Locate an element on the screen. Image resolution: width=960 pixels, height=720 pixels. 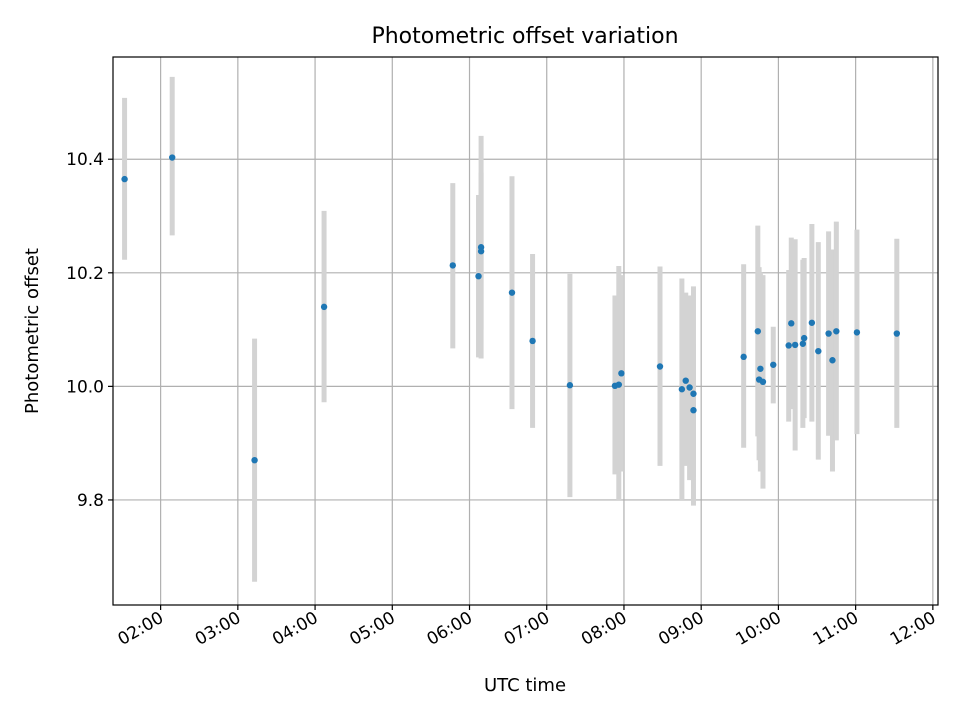
y-axis-label: Photometric offset is located at coordinates (32, 331).